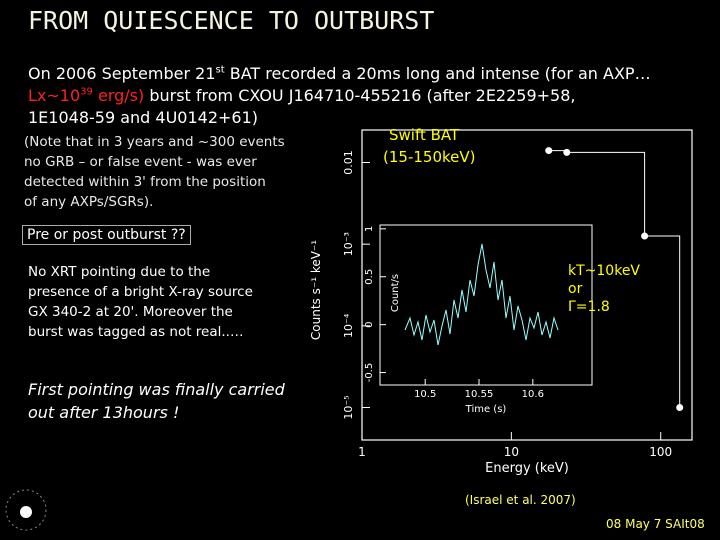  Describe the element at coordinates (429, 157) in the screenshot. I see `annotation: (15-150keV)` at that location.